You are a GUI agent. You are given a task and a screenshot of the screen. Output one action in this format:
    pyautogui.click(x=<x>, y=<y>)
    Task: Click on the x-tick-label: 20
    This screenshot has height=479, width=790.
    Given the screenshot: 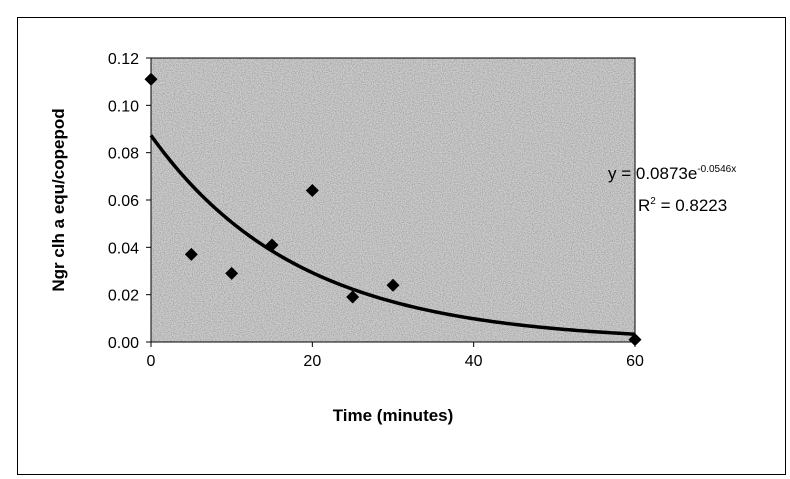 What is the action you would take?
    pyautogui.click(x=312, y=361)
    